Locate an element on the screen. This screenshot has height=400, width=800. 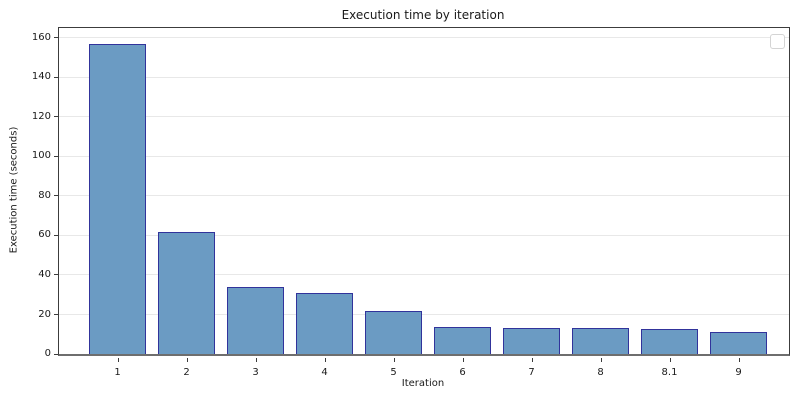
bar-iteration-8.1 is located at coordinates (669, 341).